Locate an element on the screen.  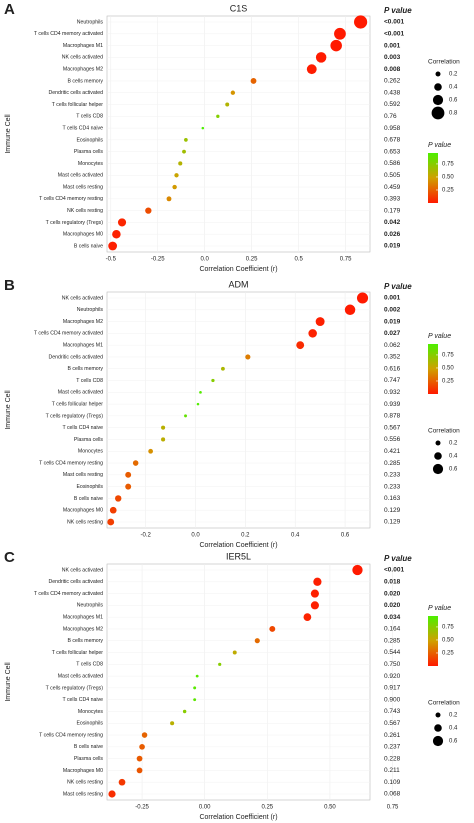
p-value: 0.958 is located at coordinates (392, 128).